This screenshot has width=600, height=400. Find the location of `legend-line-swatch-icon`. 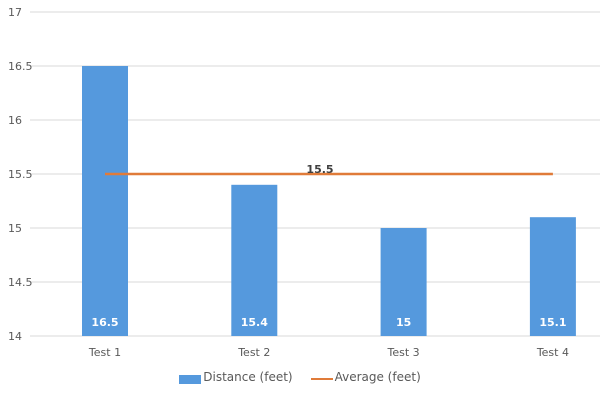

legend-line-swatch-icon is located at coordinates (321, 379).